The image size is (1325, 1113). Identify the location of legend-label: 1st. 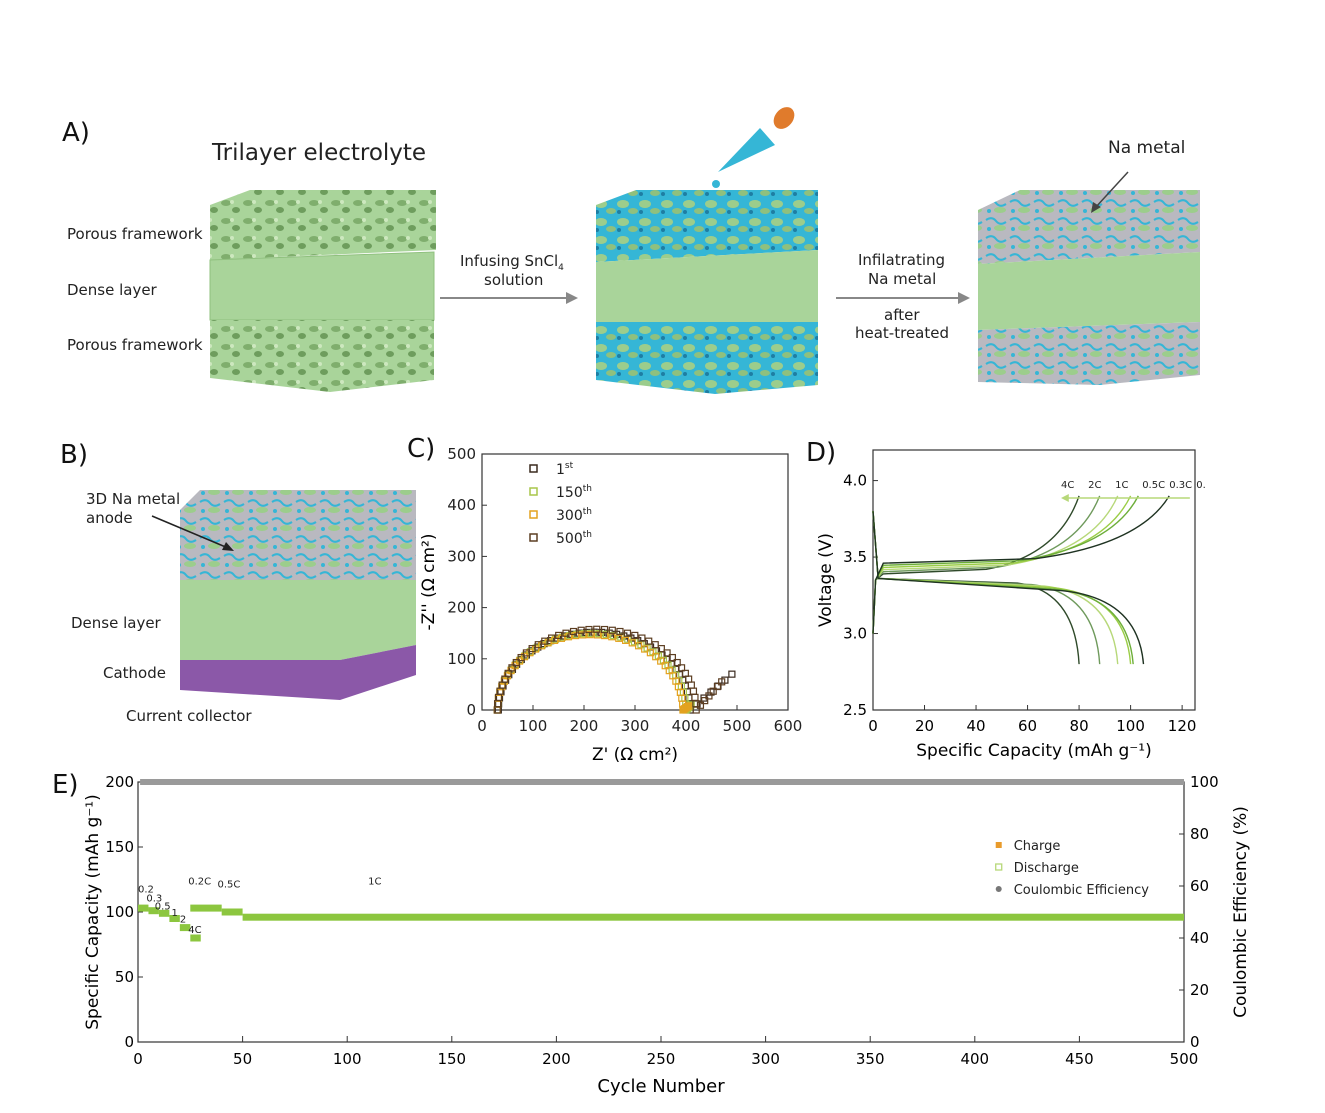
(565, 469).